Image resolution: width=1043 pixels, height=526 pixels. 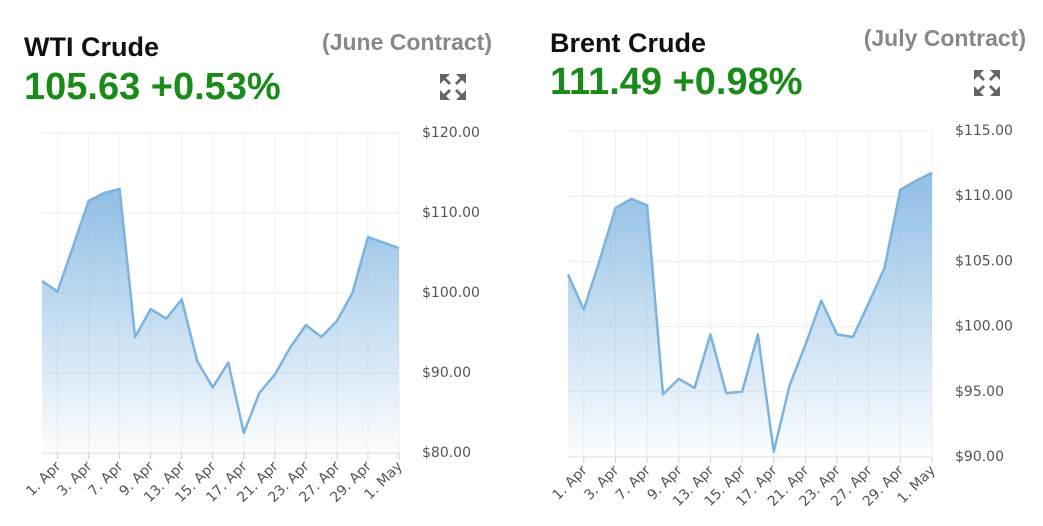 I want to click on chart-title: WTI Crude, so click(x=91, y=47).